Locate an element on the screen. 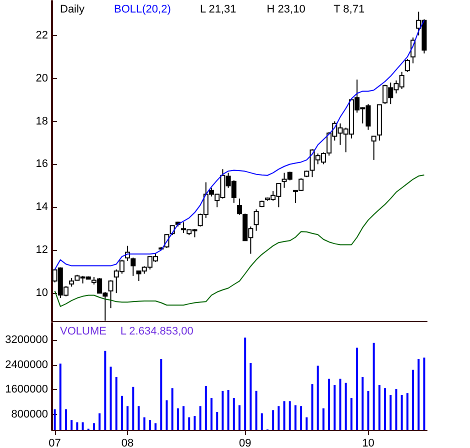 Image resolution: width=470 pixels, height=448 pixels. y-tick-label: 800000 is located at coordinates (29, 414).